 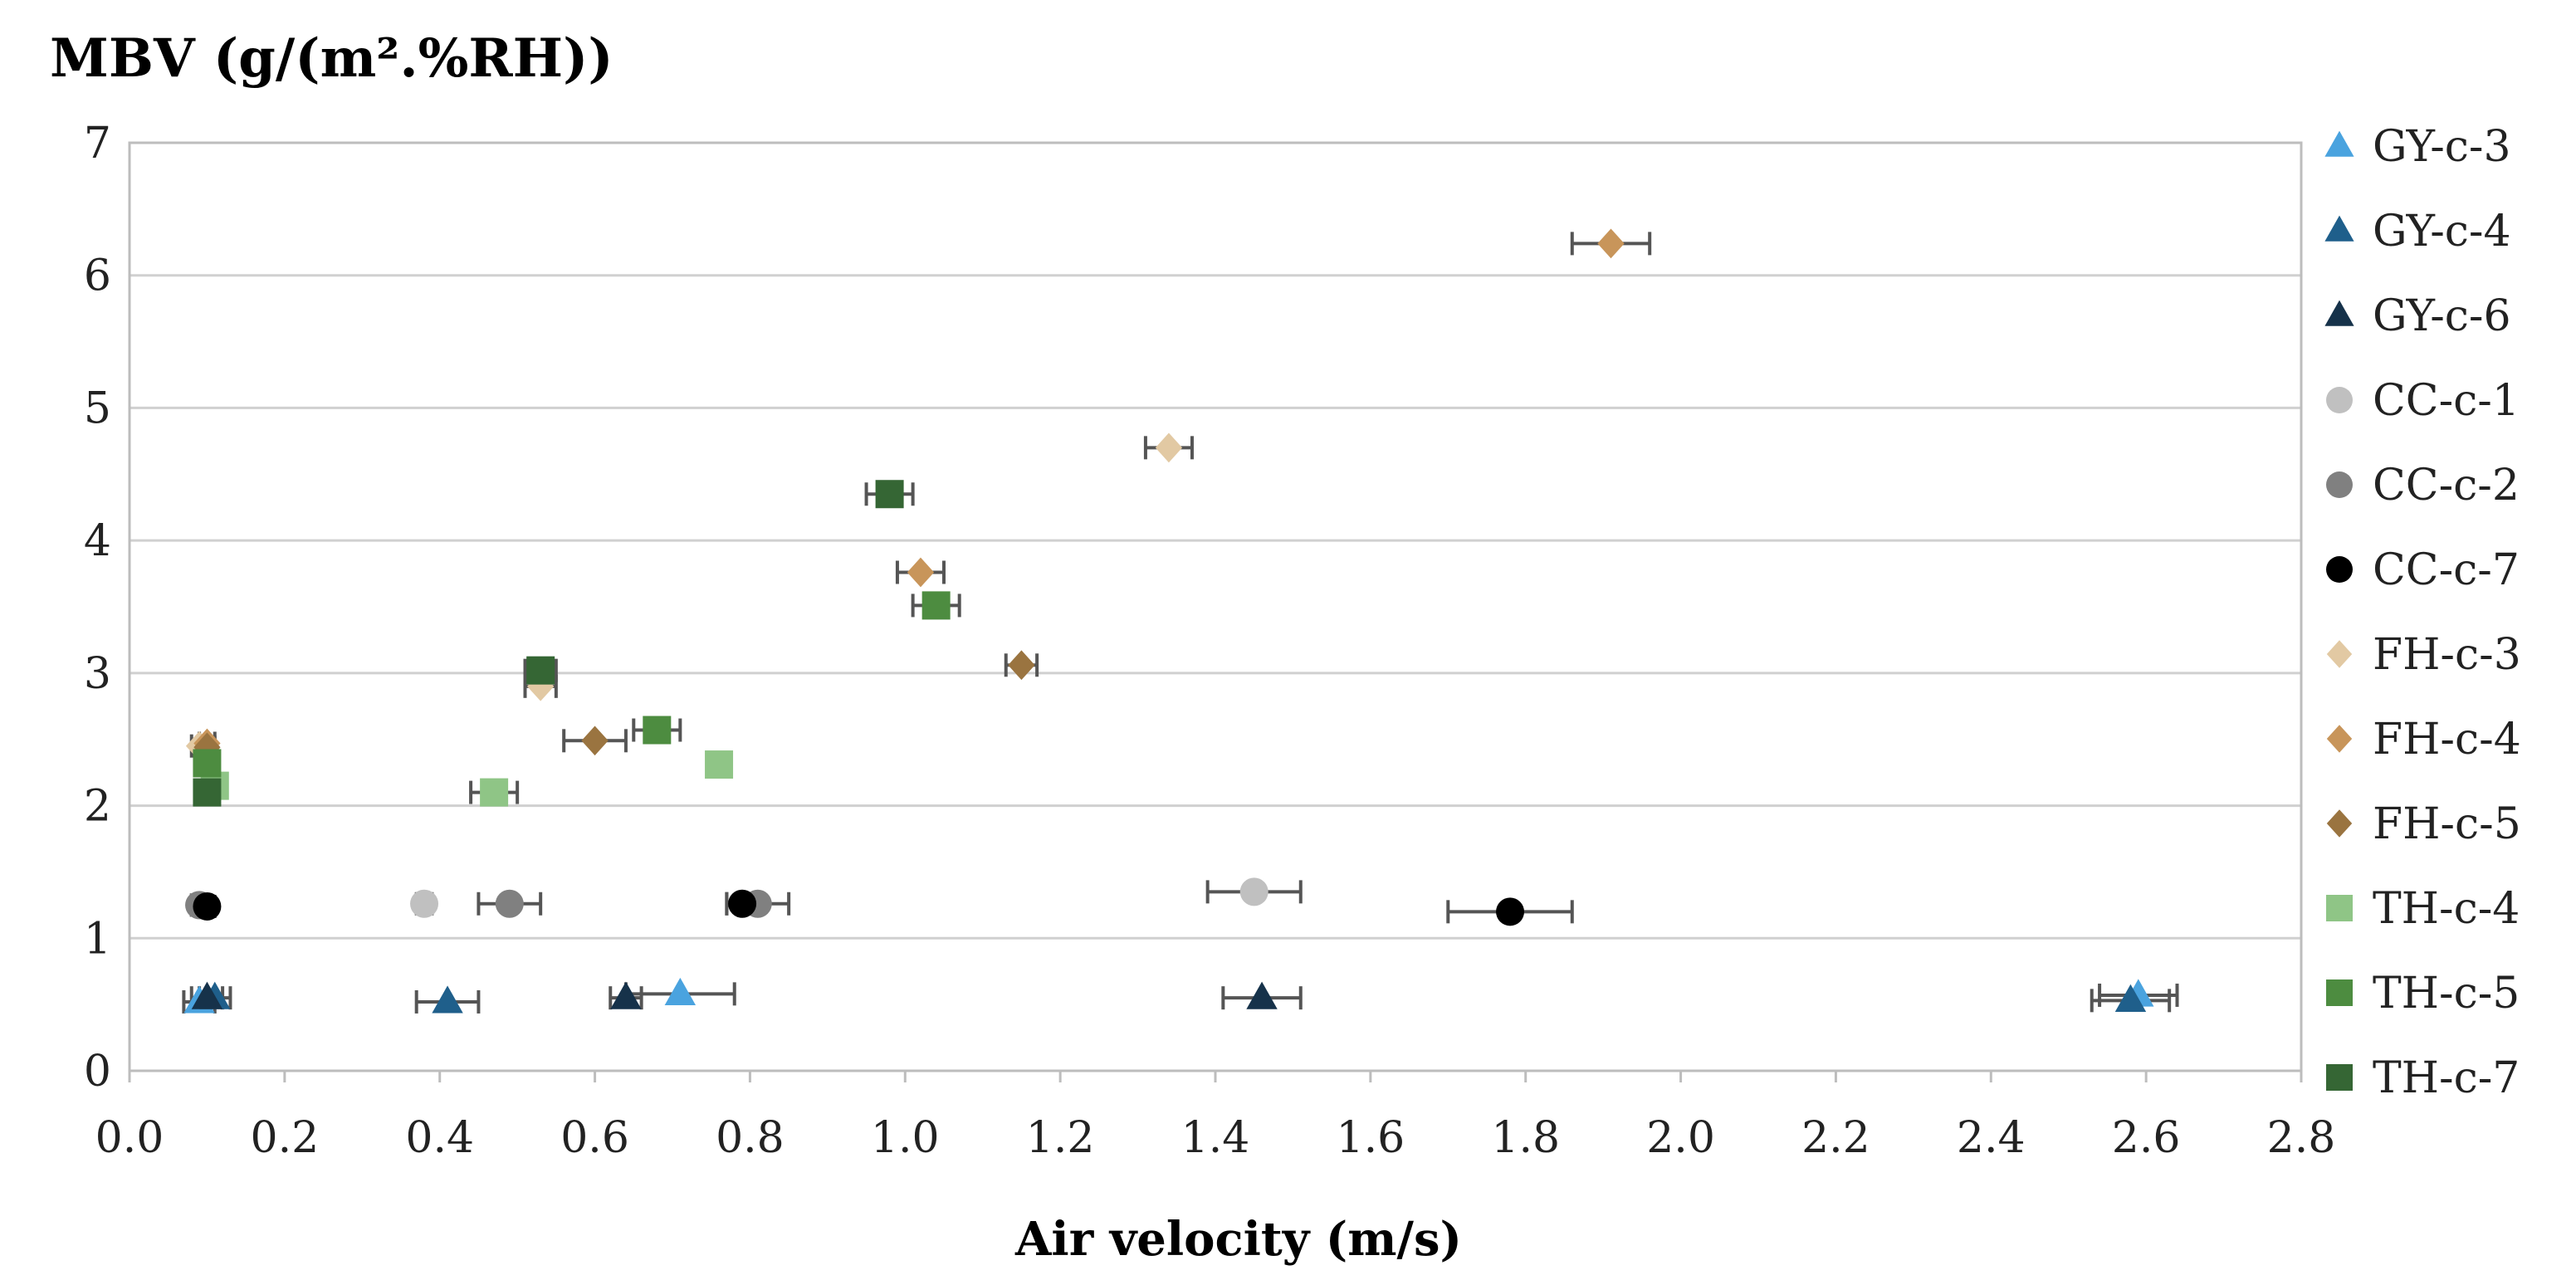 I want to click on legend-label-GY-c-6: GY-c-6, so click(x=2442, y=316).